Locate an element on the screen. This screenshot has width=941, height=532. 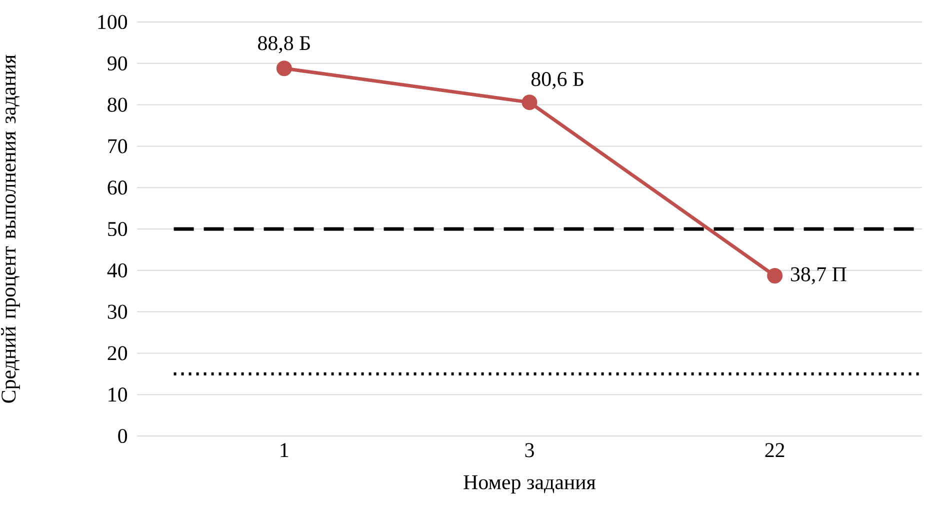
y-tick-label: 60 is located at coordinates (118, 187).